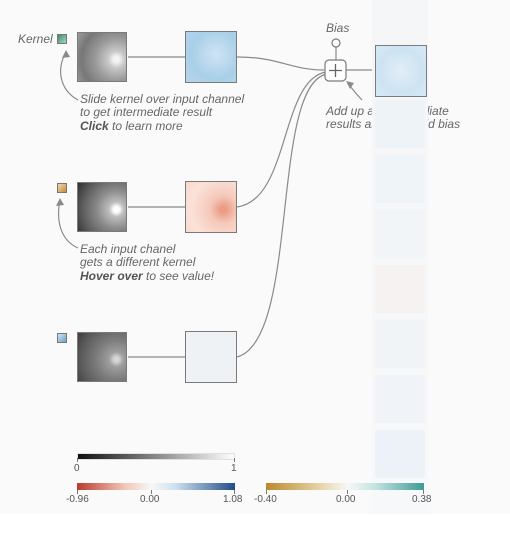 The width and height of the screenshot is (510, 539). What do you see at coordinates (156, 456) in the screenshot?
I see `grayscale-legend-bar` at bounding box center [156, 456].